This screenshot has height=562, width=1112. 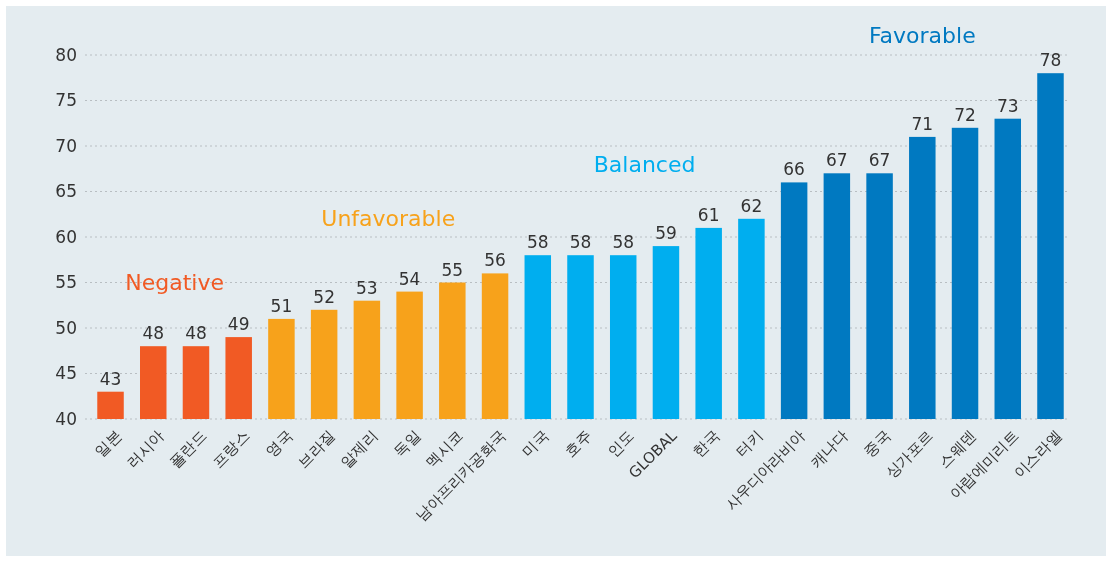 What do you see at coordinates (279, 443) in the screenshot?
I see `x-tick-label: 영국` at bounding box center [279, 443].